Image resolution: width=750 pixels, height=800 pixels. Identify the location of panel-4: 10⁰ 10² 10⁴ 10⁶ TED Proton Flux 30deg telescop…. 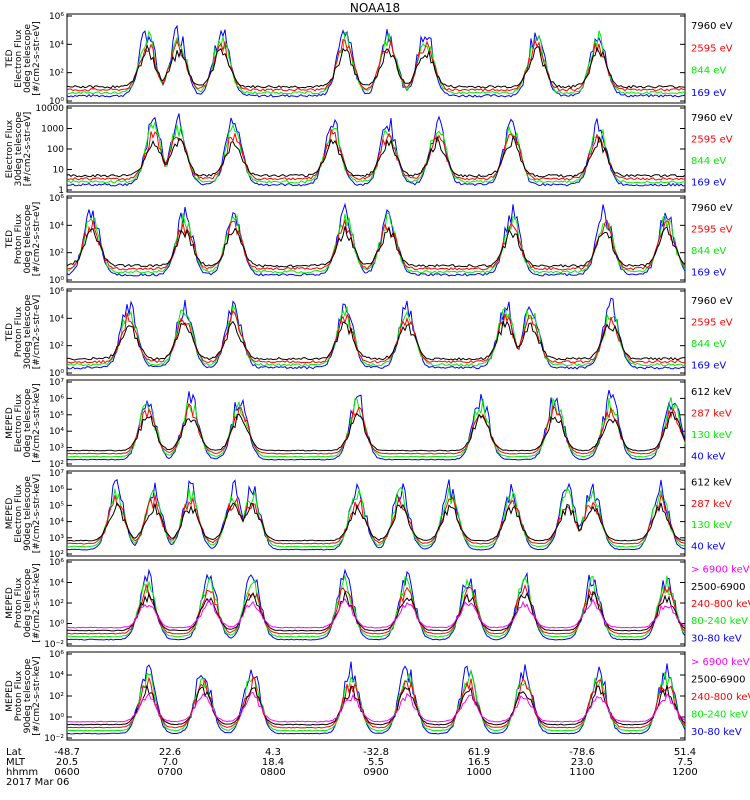
(369, 333).